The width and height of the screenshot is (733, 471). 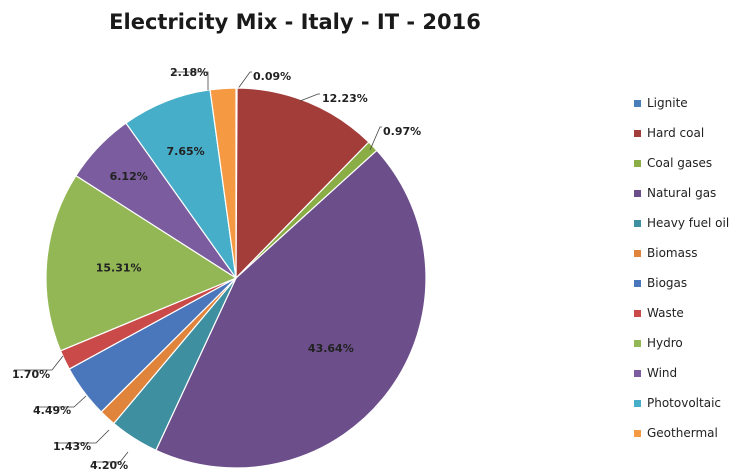 What do you see at coordinates (39, 363) in the screenshot?
I see `leader-line-waste` at bounding box center [39, 363].